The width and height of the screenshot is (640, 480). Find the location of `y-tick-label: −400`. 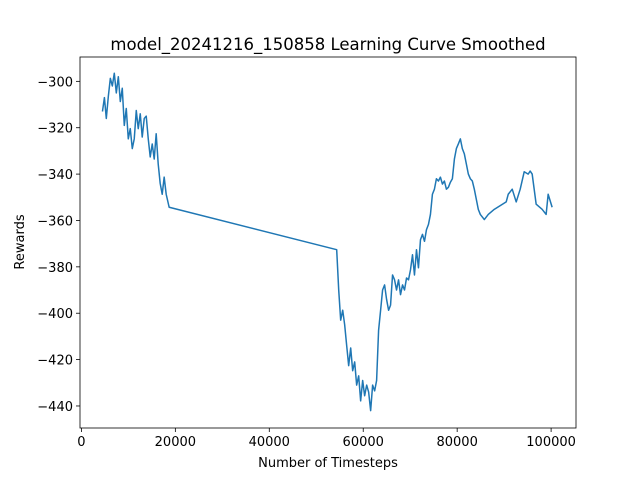

y-tick-label: −400 is located at coordinates (55, 314).